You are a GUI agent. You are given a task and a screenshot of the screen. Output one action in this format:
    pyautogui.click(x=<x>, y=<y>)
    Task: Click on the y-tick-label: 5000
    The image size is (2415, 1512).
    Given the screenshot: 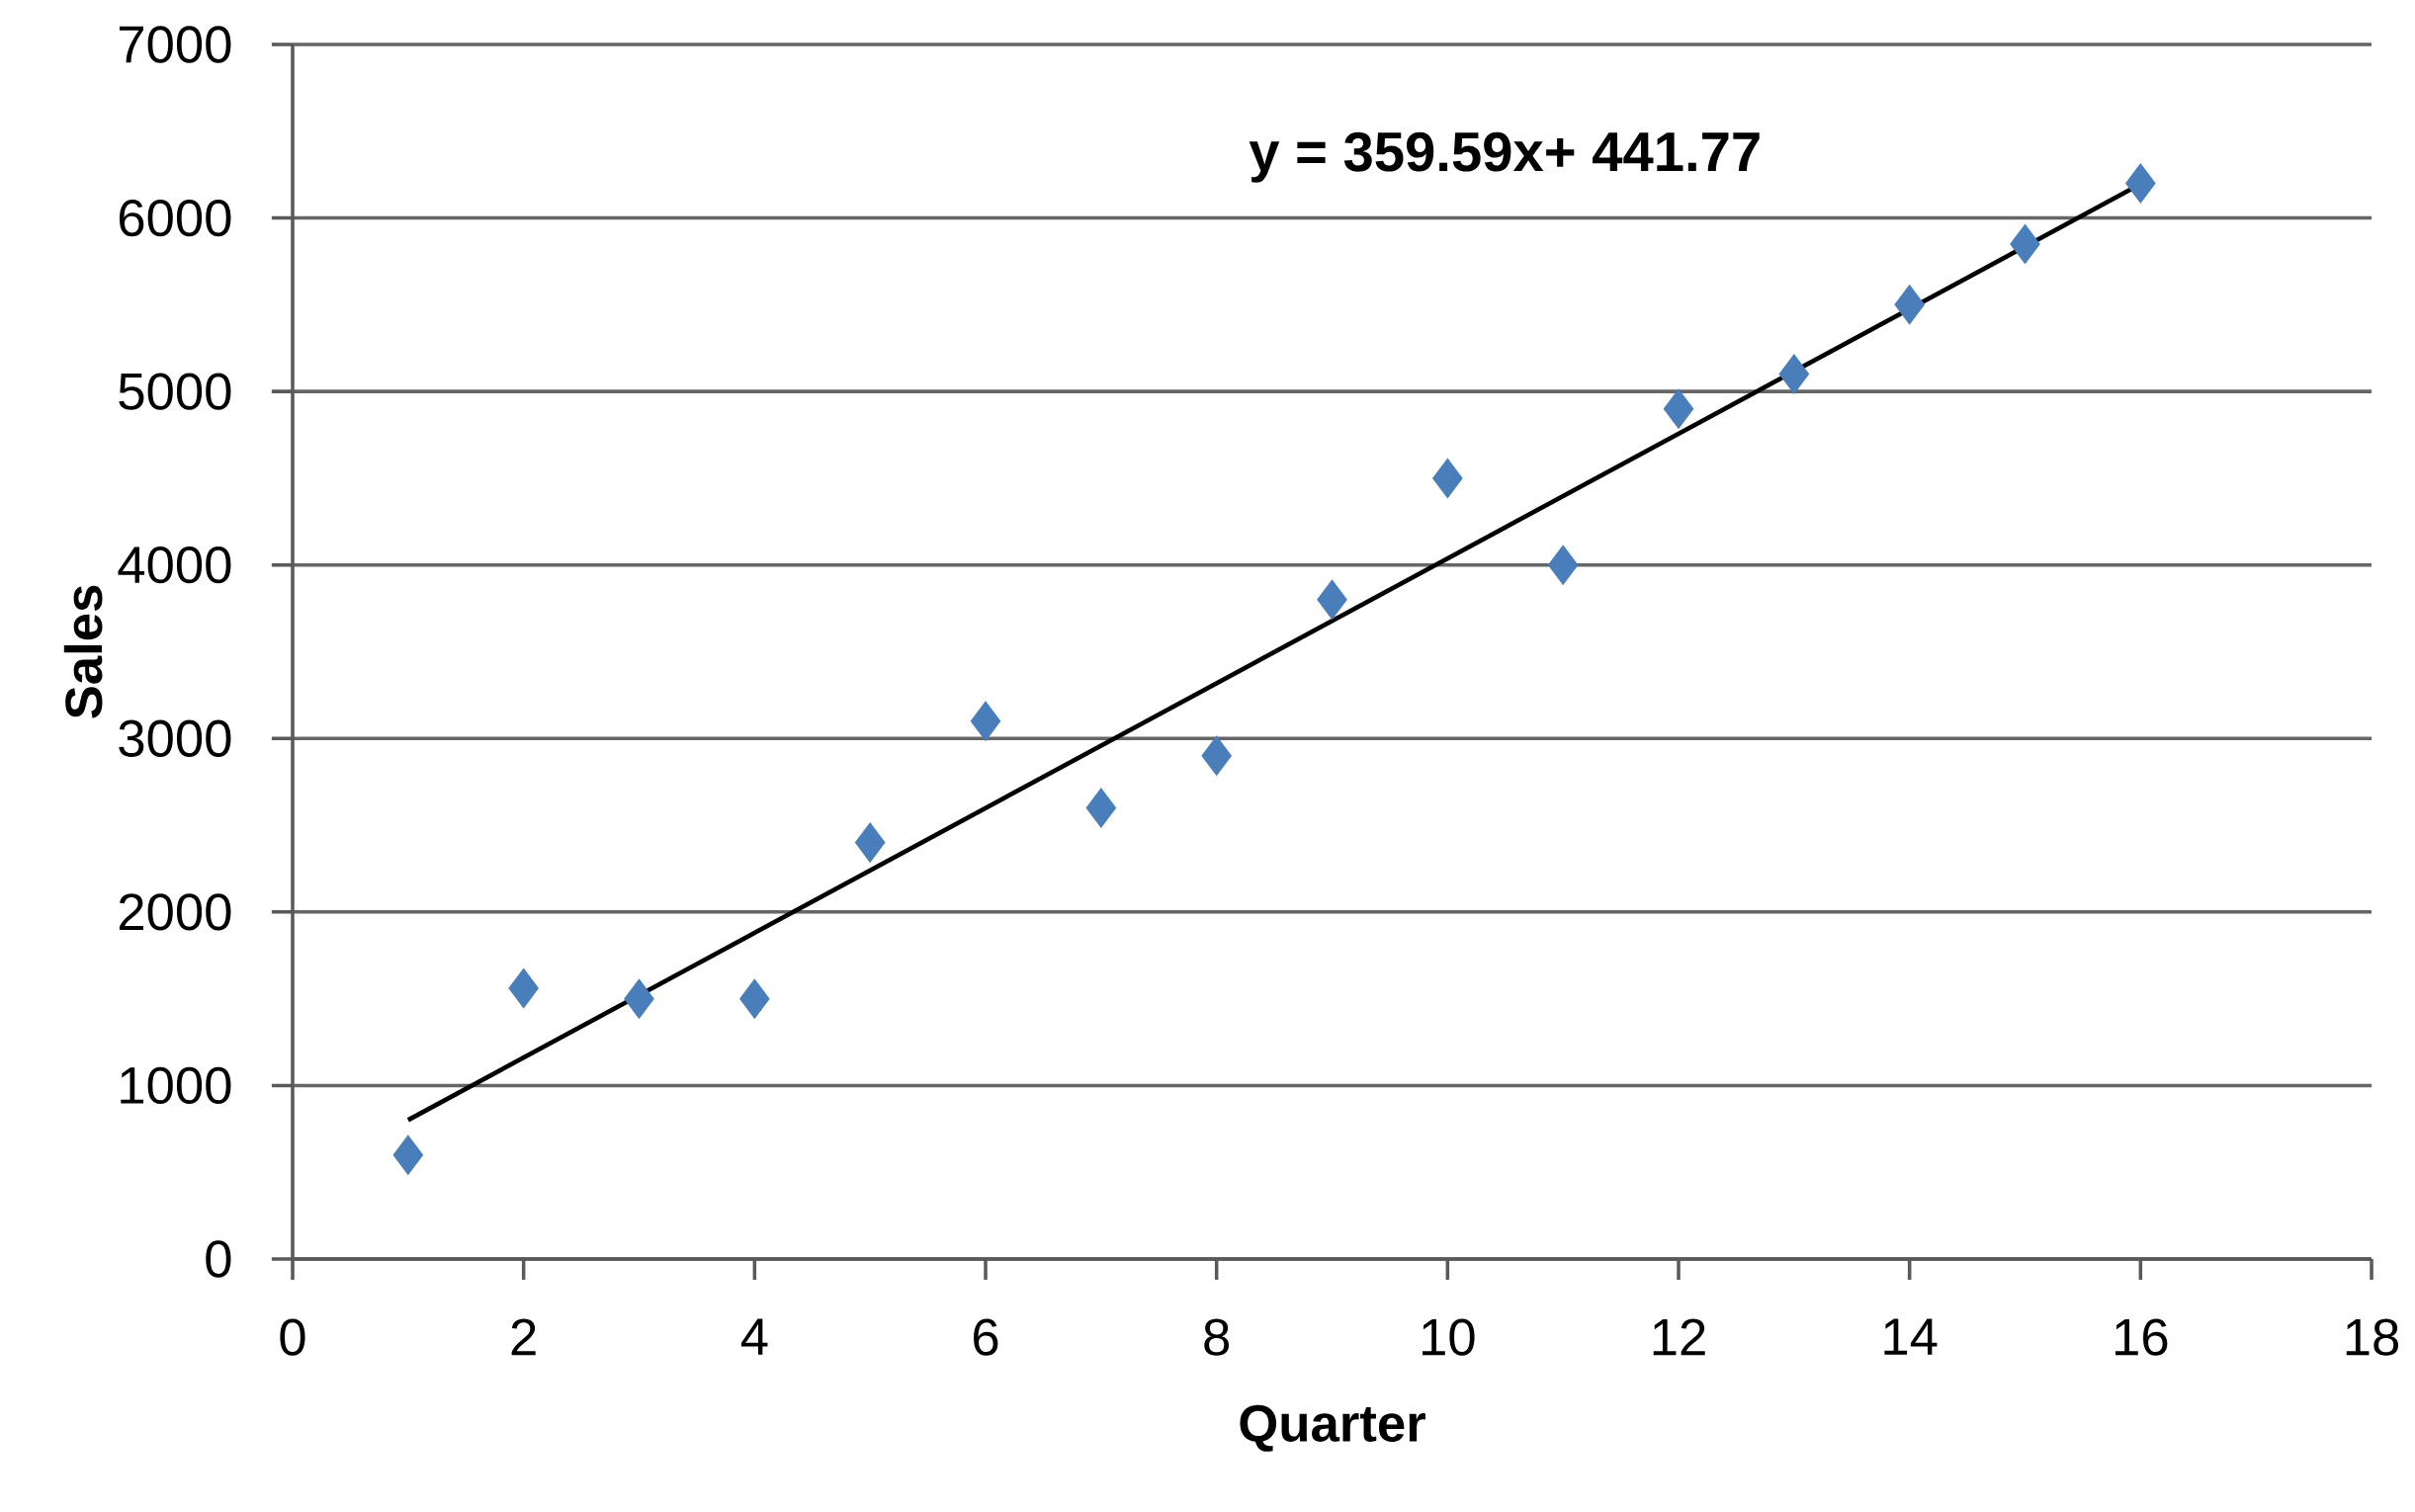 What is the action you would take?
    pyautogui.click(x=175, y=391)
    